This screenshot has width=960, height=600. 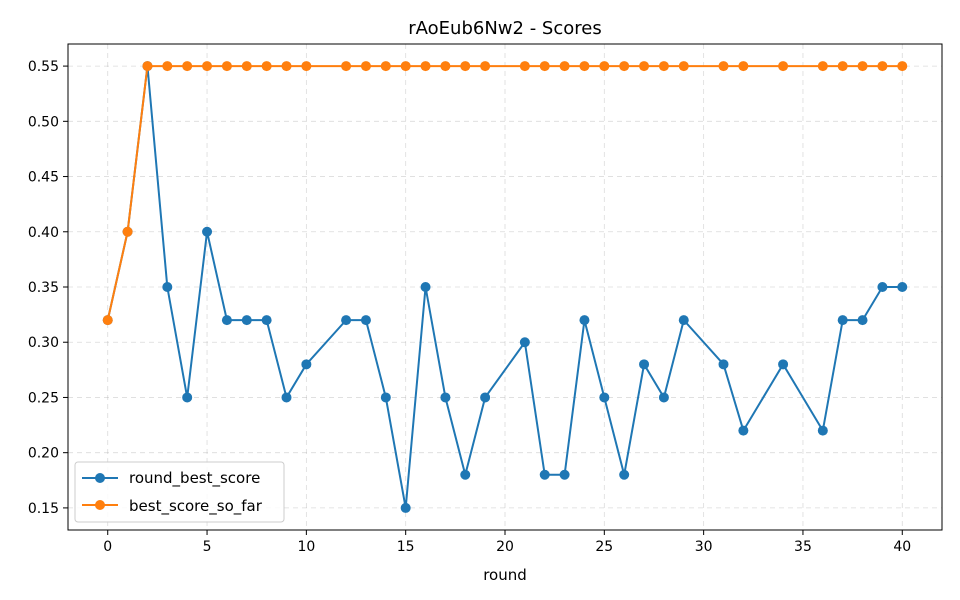 What do you see at coordinates (43, 343) in the screenshot?
I see `y-tick-label: 0.30` at bounding box center [43, 343].